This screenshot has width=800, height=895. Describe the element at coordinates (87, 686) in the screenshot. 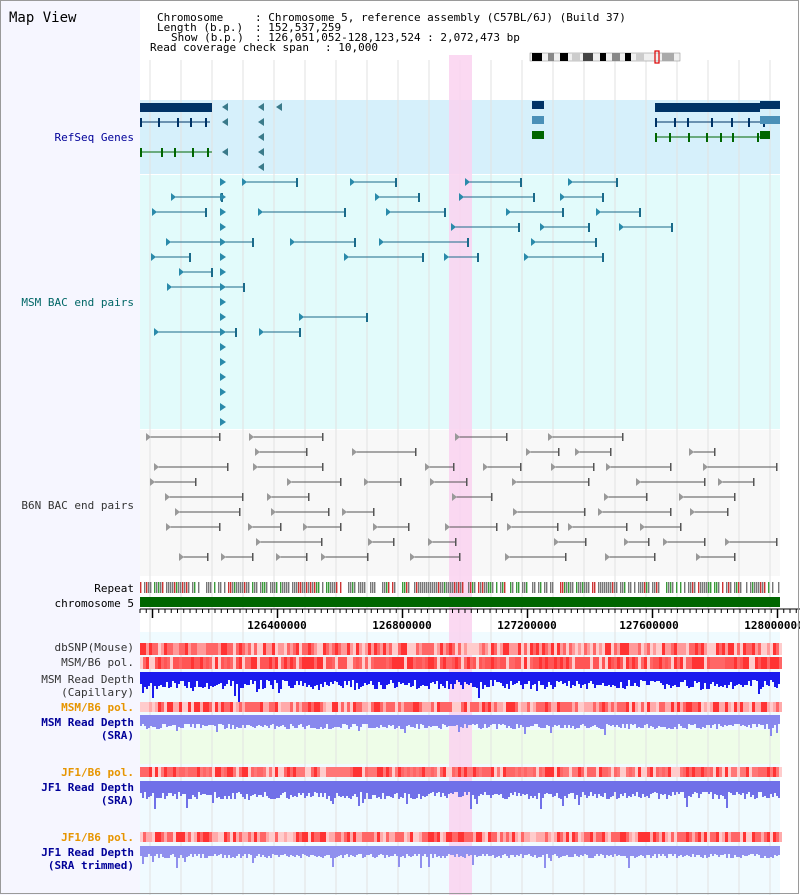

I see `track-label-msm-depth-capillary: MSM Read Depth (Capillary)` at that location.